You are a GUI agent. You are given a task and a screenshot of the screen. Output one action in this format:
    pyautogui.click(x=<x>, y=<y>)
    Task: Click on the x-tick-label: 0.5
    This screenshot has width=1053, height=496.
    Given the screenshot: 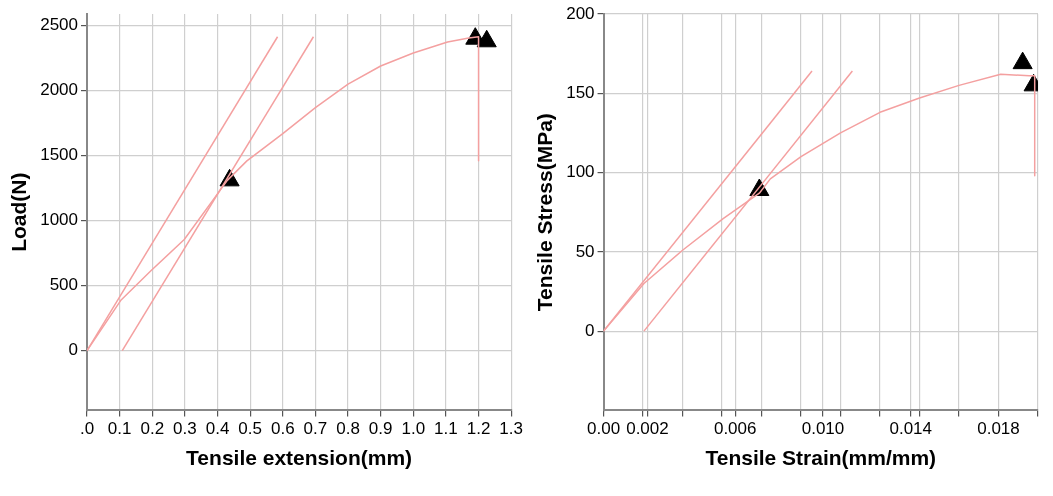 What is the action you would take?
    pyautogui.click(x=250, y=429)
    